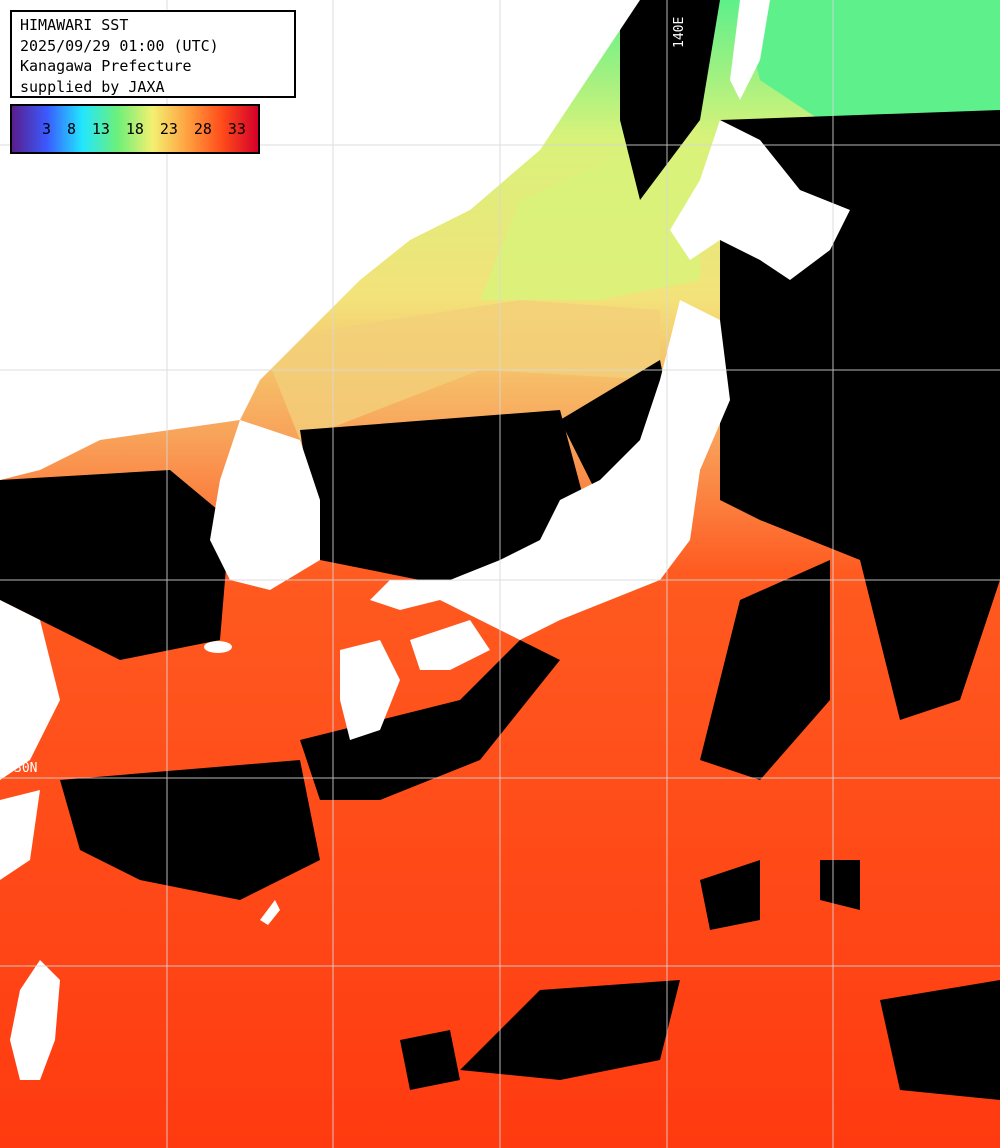  I want to click on legend-tick: 13, so click(100, 129).